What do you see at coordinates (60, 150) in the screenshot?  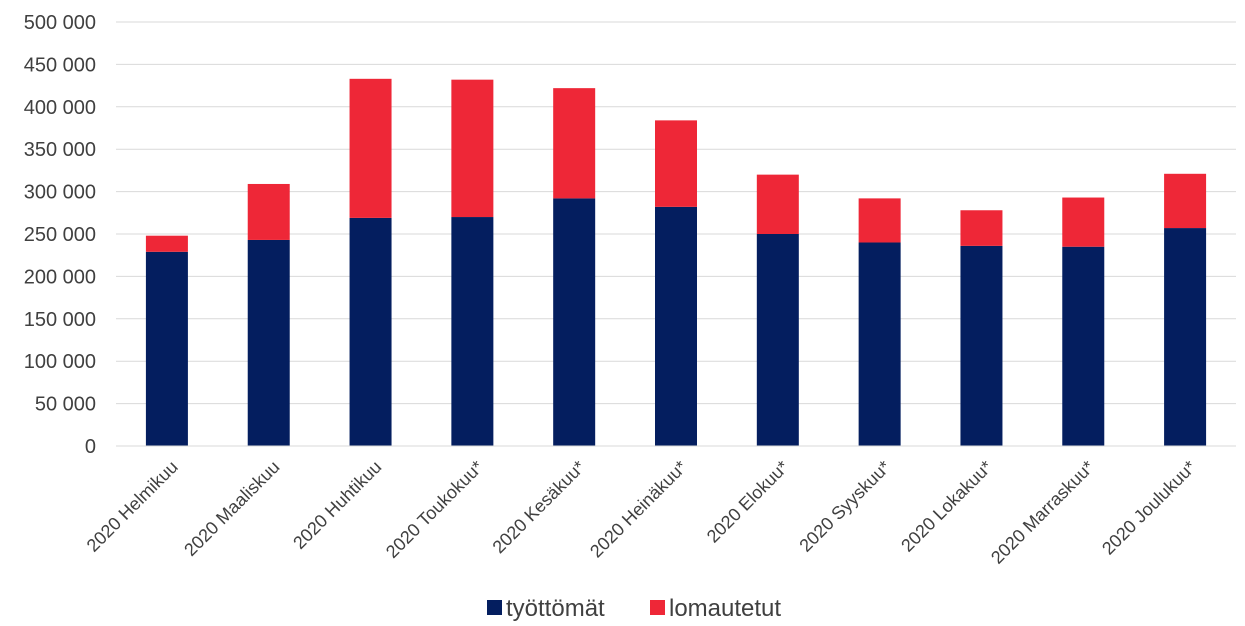 I see `y-tick-label: 350 000` at bounding box center [60, 150].